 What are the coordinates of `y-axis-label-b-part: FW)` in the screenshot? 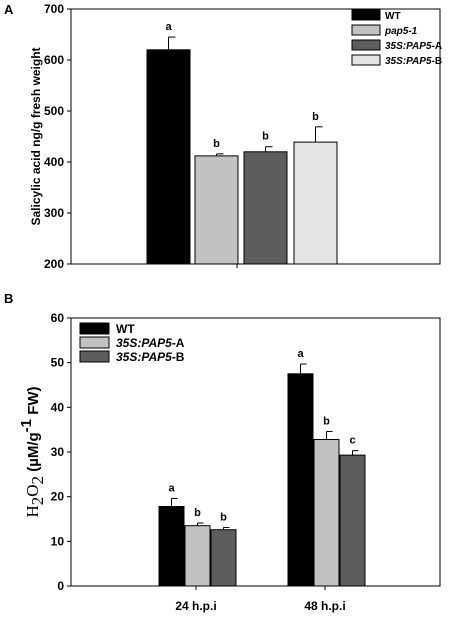 It's located at (33, 402).